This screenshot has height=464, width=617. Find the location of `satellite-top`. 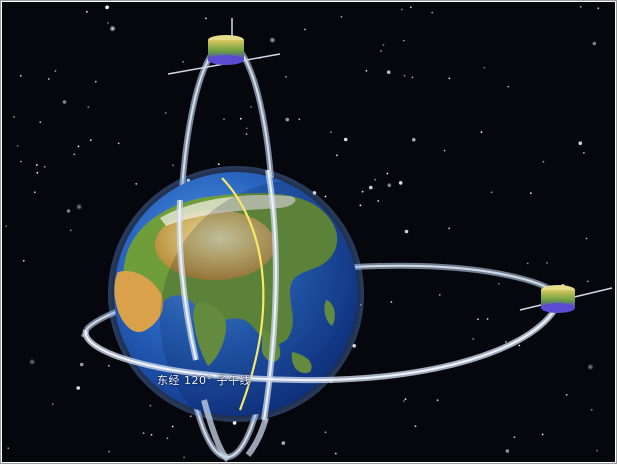

satellite-top is located at coordinates (224, 46).